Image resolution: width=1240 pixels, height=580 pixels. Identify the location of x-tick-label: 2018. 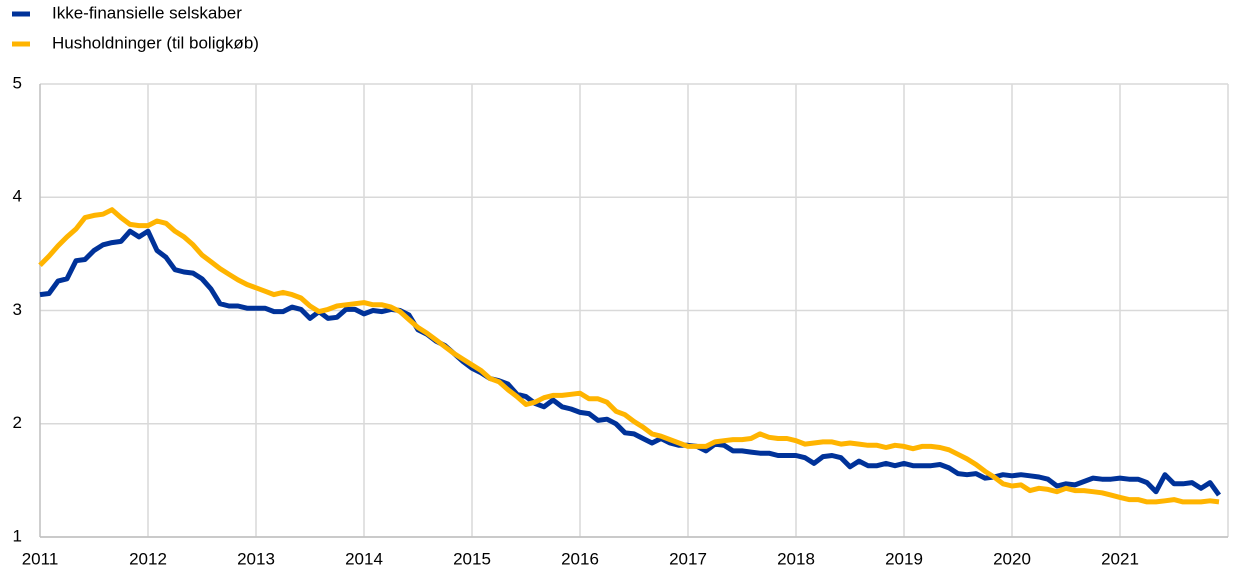
(796, 558).